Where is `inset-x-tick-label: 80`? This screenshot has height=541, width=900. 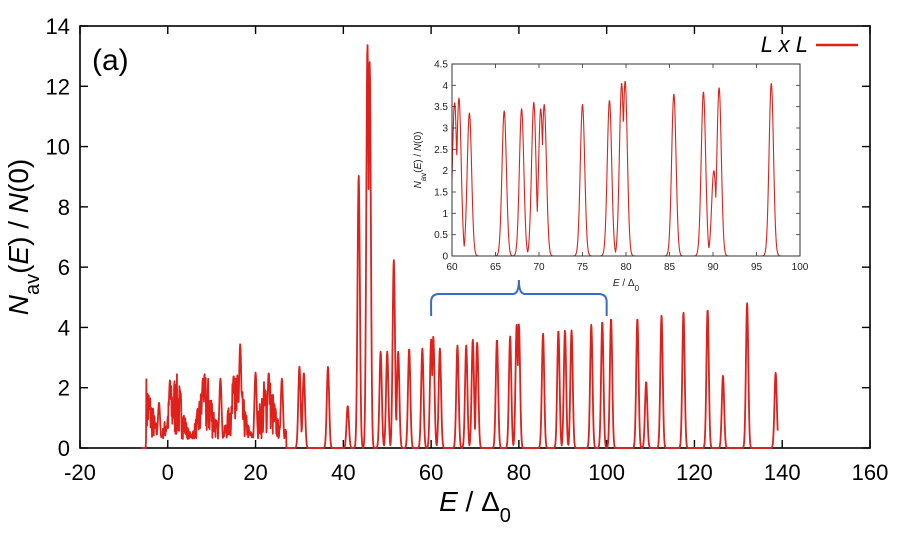 inset-x-tick-label: 80 is located at coordinates (626, 267).